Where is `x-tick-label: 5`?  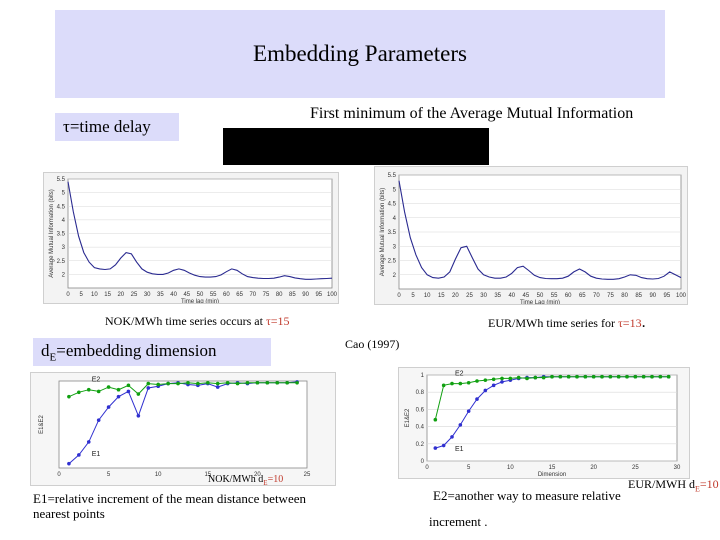 x-tick-label: 5 is located at coordinates (82, 295).